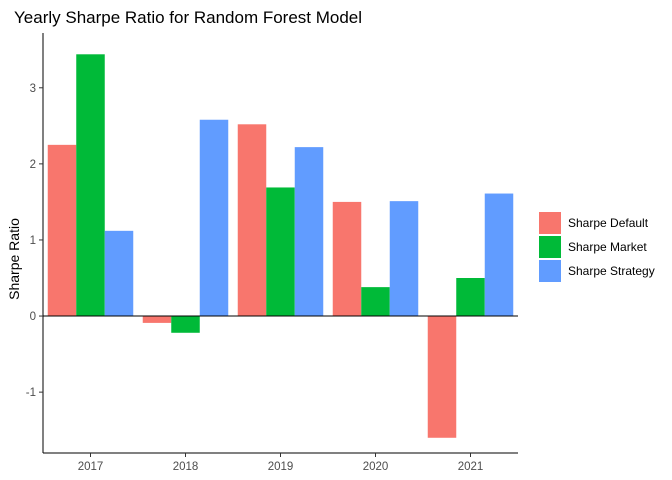  Describe the element at coordinates (347, 259) in the screenshot. I see `bar-sharpe-default-2020` at that location.